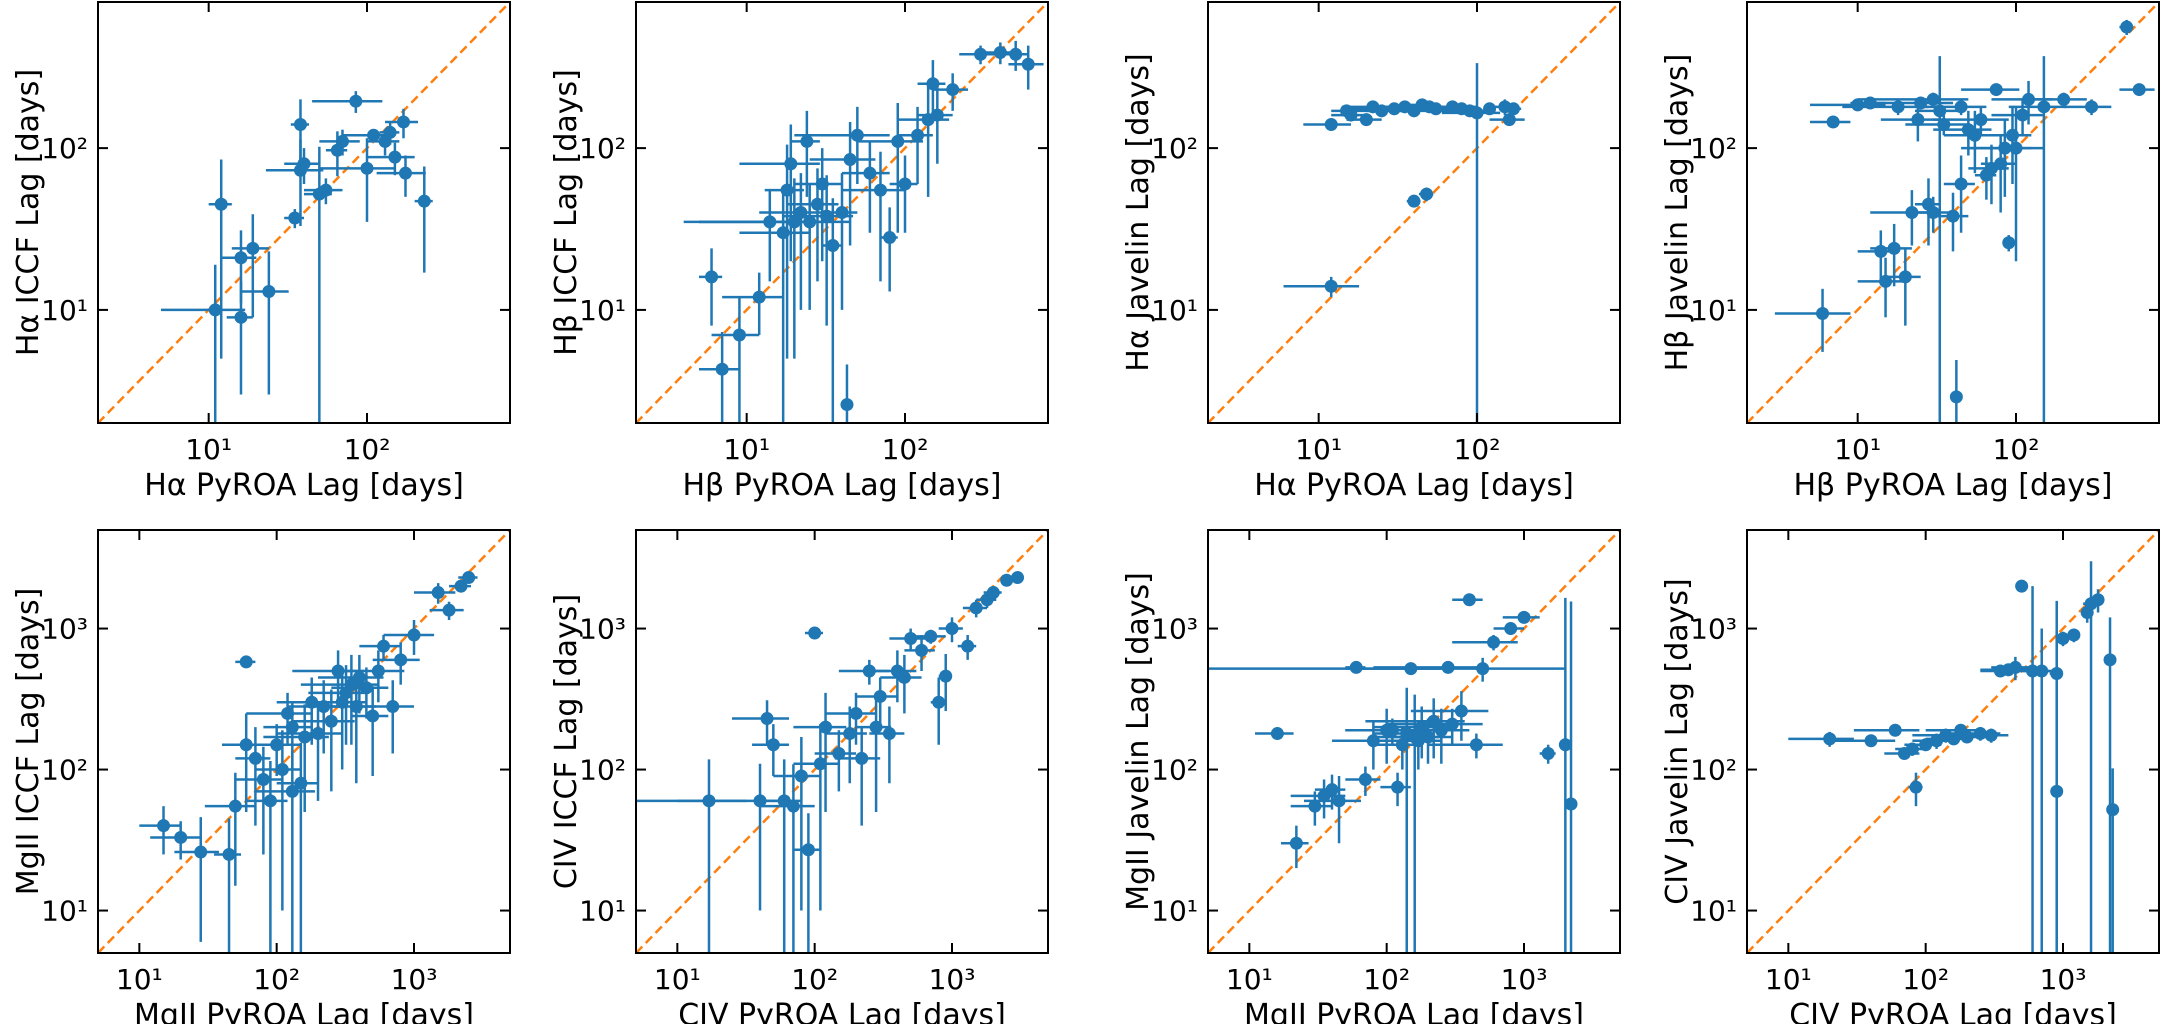 The image size is (2162, 1024). Describe the element at coordinates (28, 212) in the screenshot. I see `y-axis-label: Hα ICCF Lag [days]` at that location.